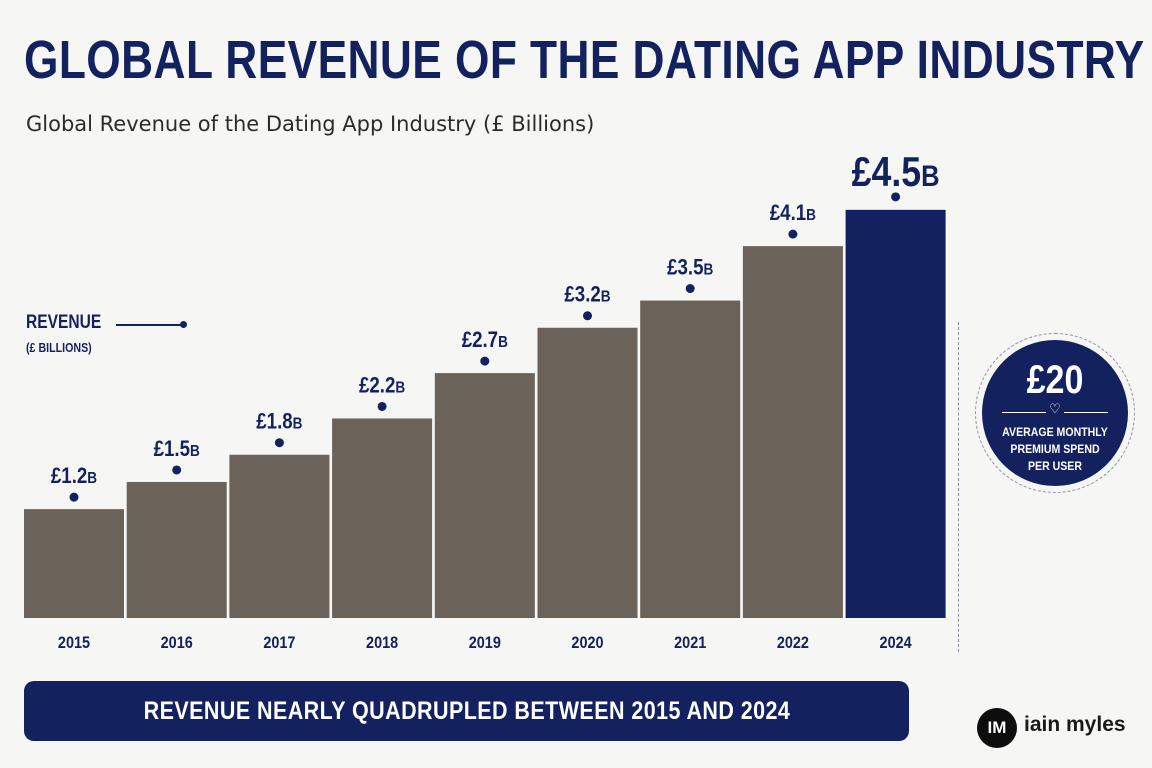 The width and height of the screenshot is (1152, 768). I want to click on value-label: £2.7B, so click(485, 341).